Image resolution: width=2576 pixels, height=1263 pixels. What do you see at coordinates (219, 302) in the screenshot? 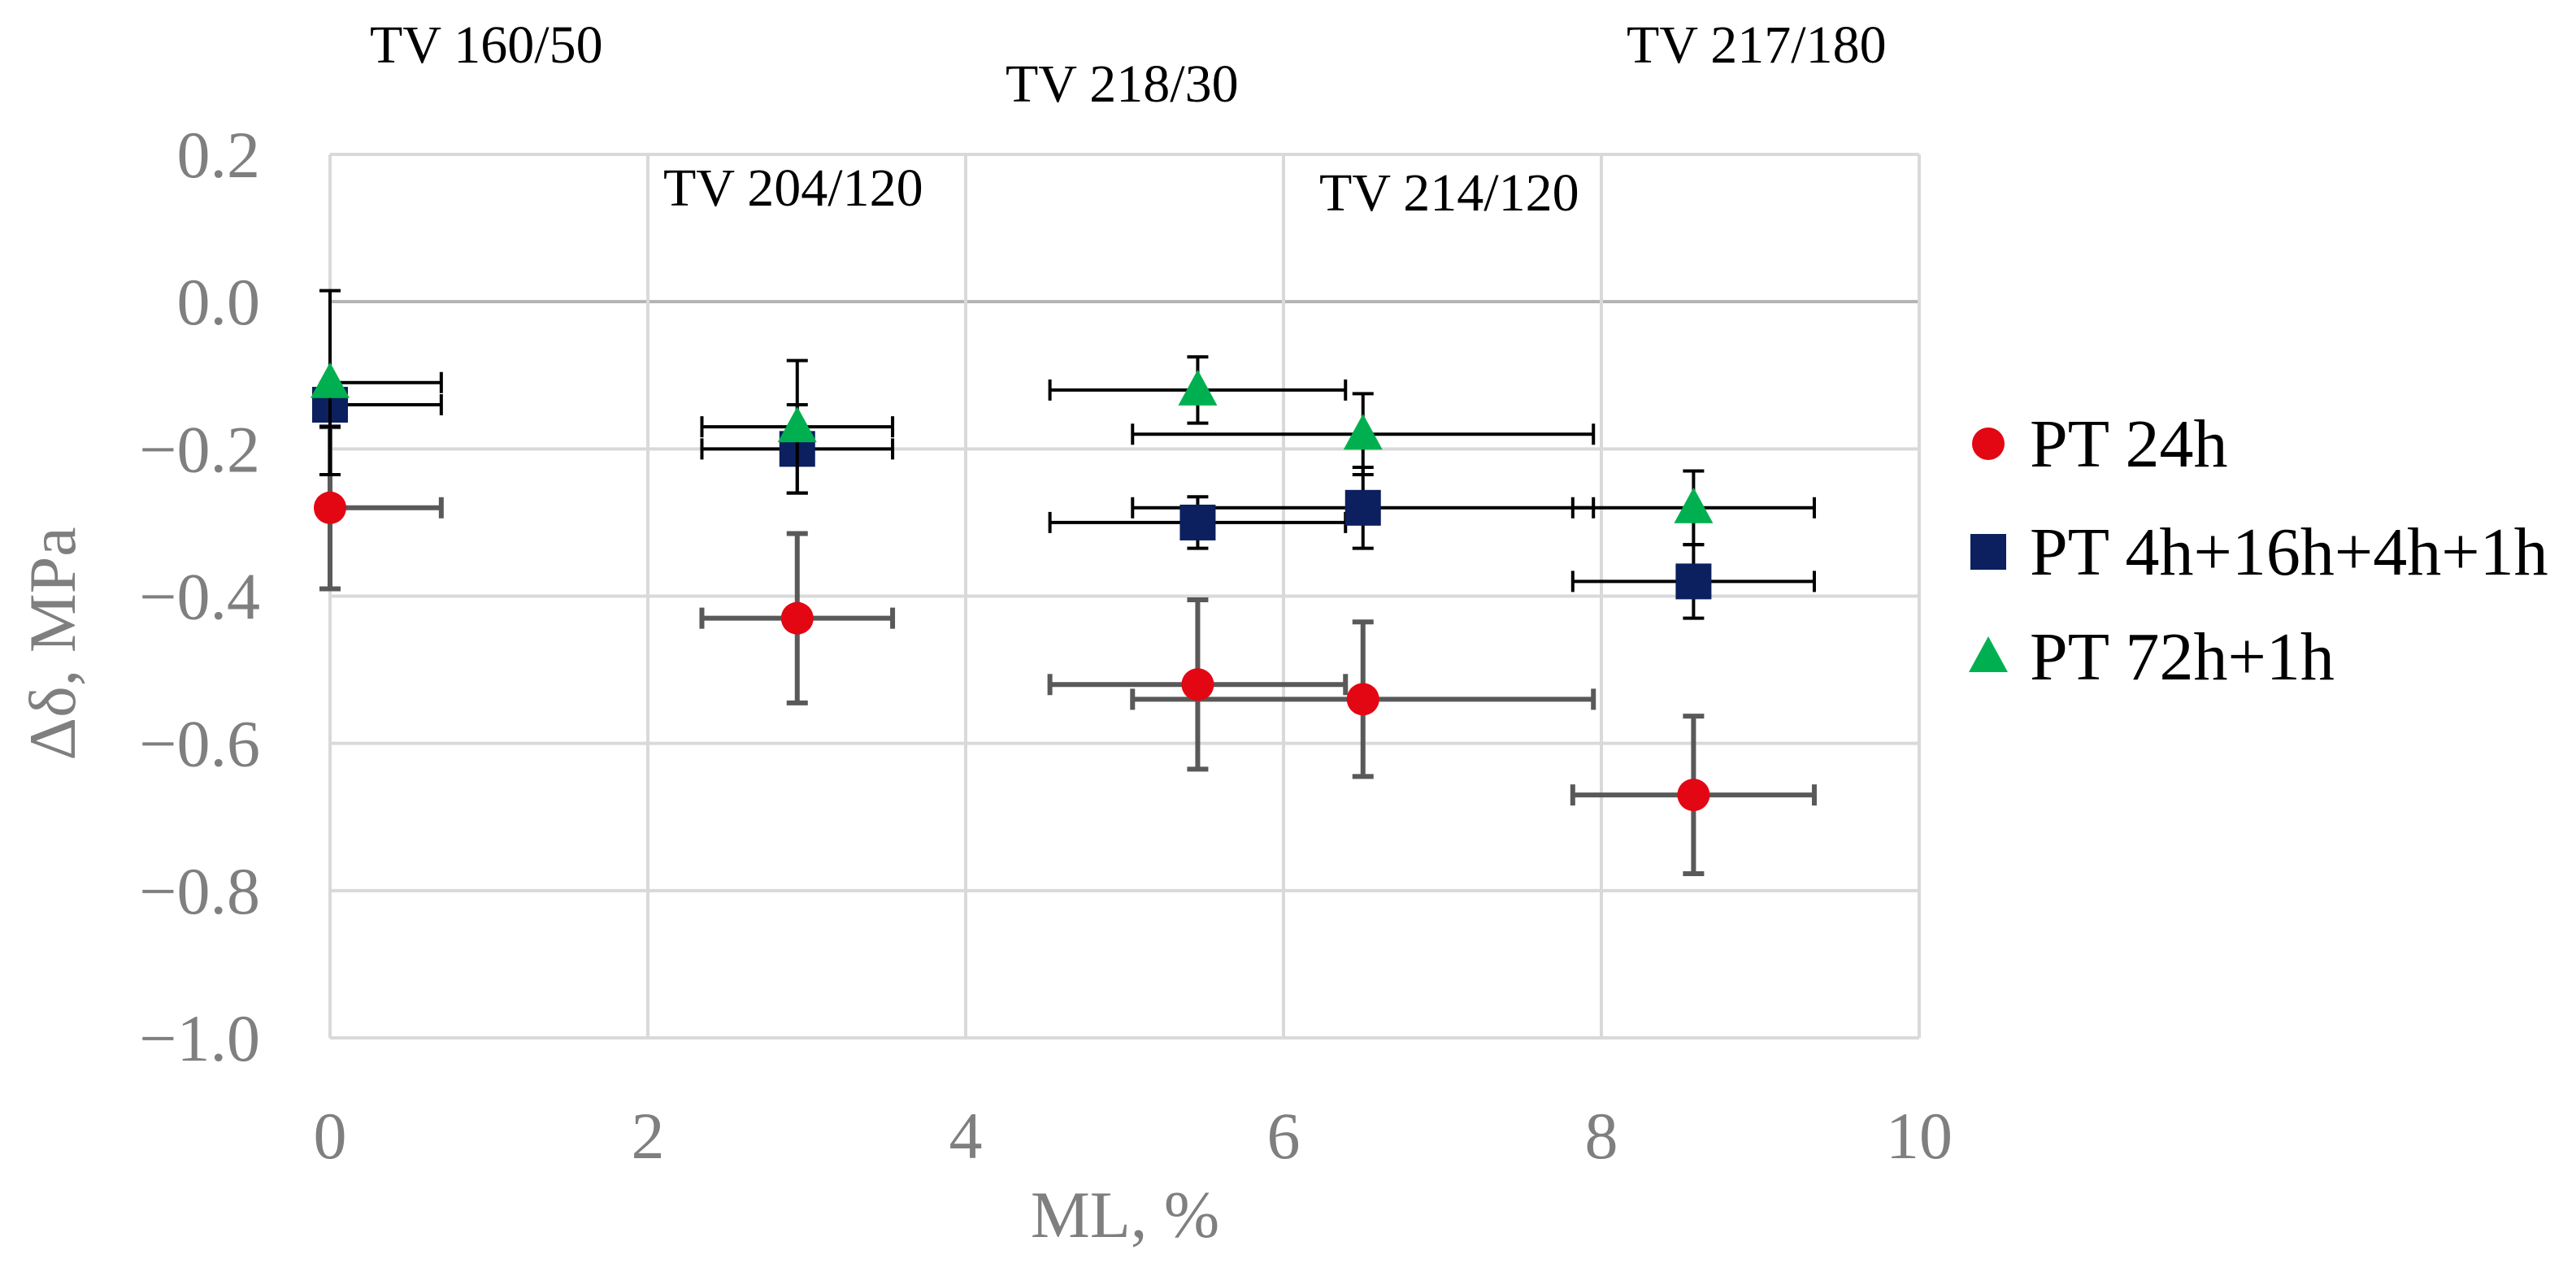
I see `y-tick-label: 0.0` at bounding box center [219, 302].